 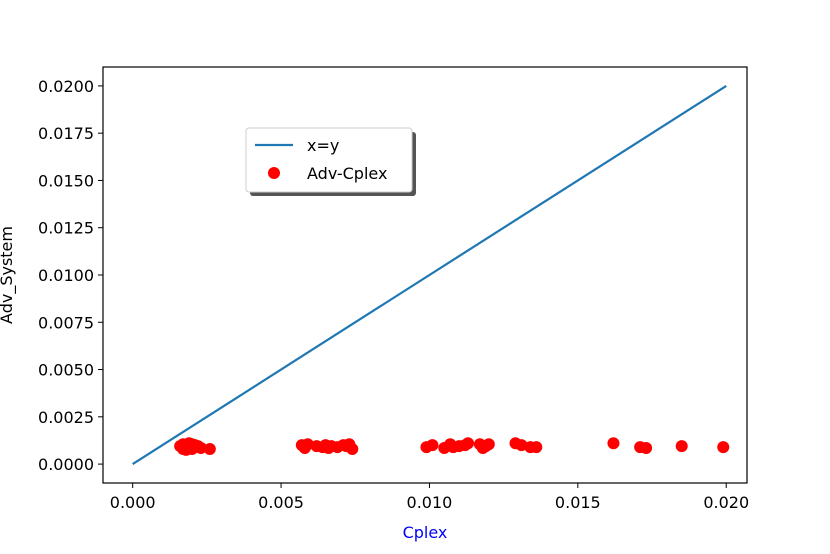 I want to click on y-tick-label: 0.0175, so click(x=66, y=133).